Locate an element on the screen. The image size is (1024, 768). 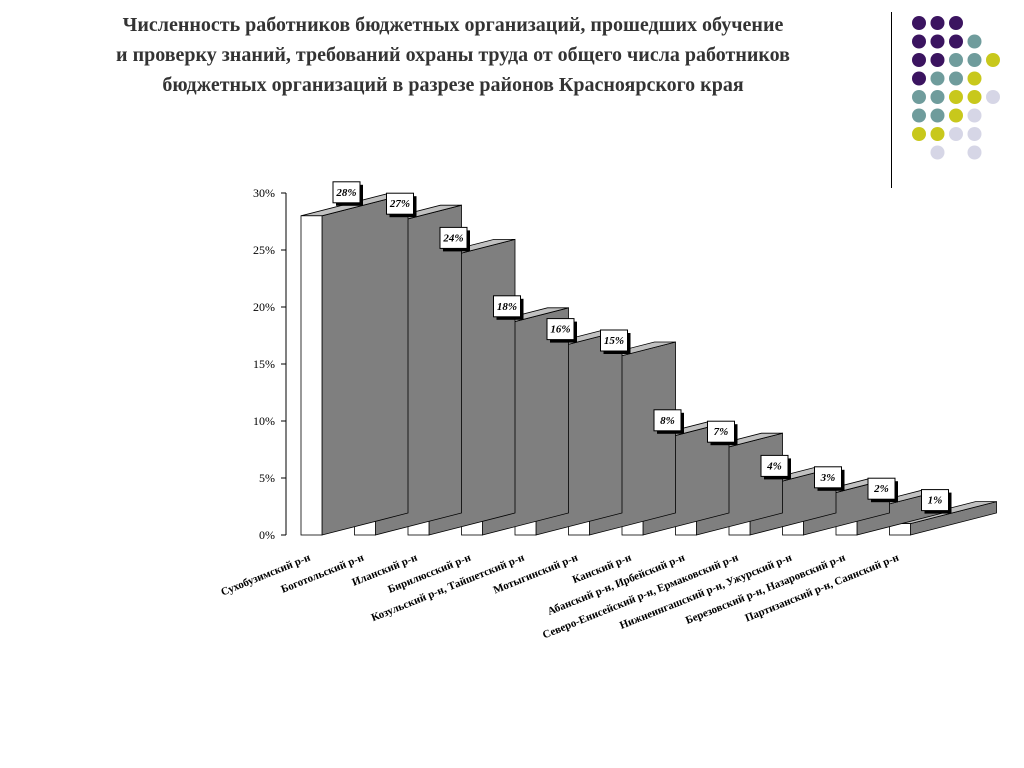
svg-text: 3% is located at coordinates (828, 478).